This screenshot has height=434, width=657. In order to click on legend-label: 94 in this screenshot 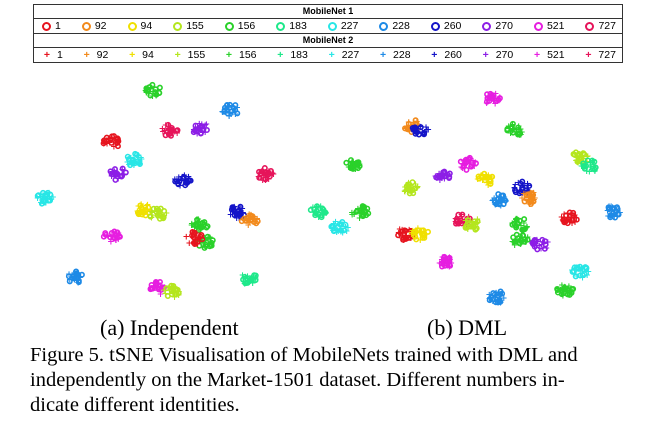, I will do `click(146, 26)`.